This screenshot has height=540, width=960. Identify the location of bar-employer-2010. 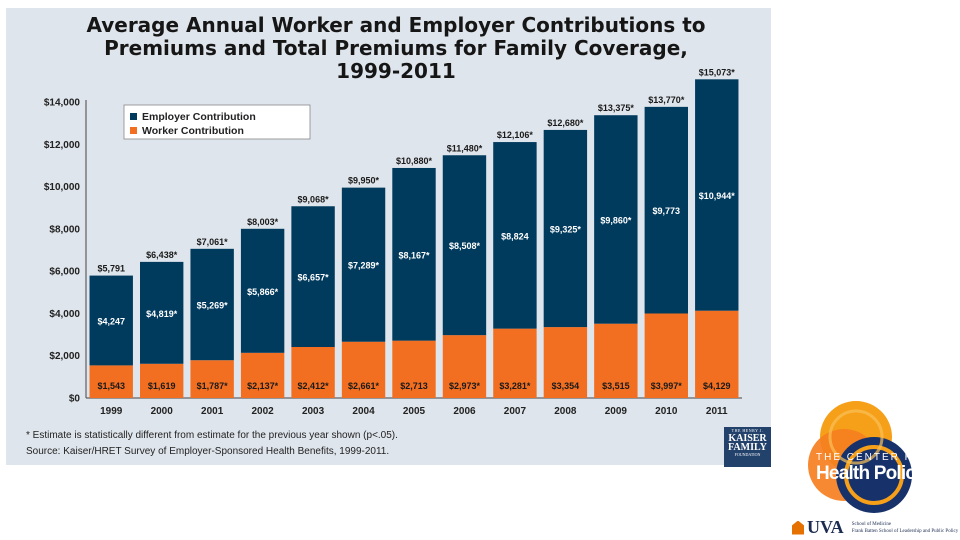
(666, 210).